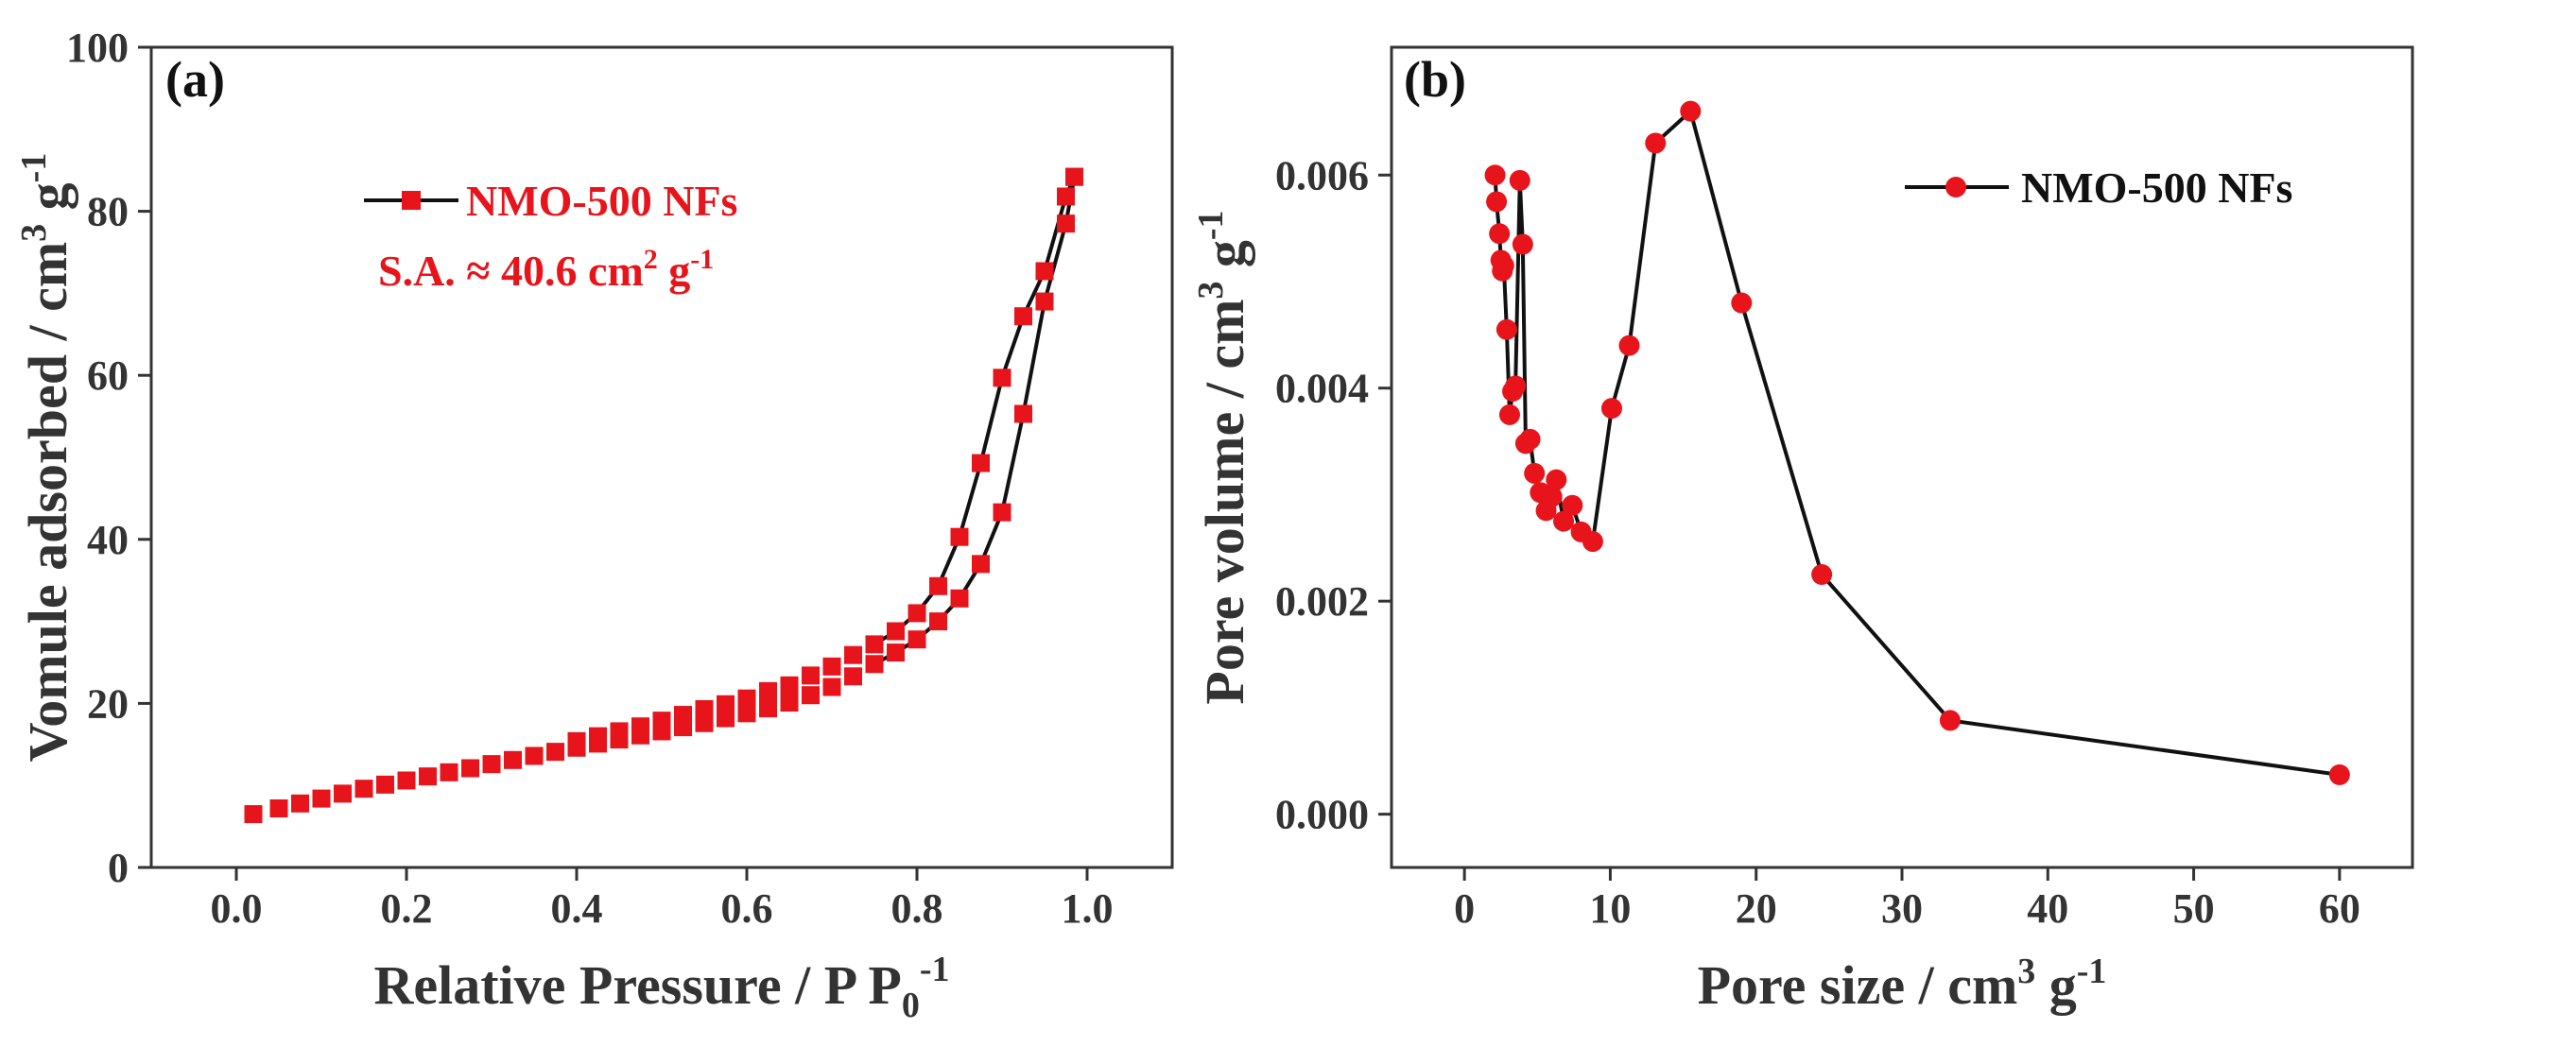  Describe the element at coordinates (108, 703) in the screenshot. I see `a-y-tick-label: 20` at that location.